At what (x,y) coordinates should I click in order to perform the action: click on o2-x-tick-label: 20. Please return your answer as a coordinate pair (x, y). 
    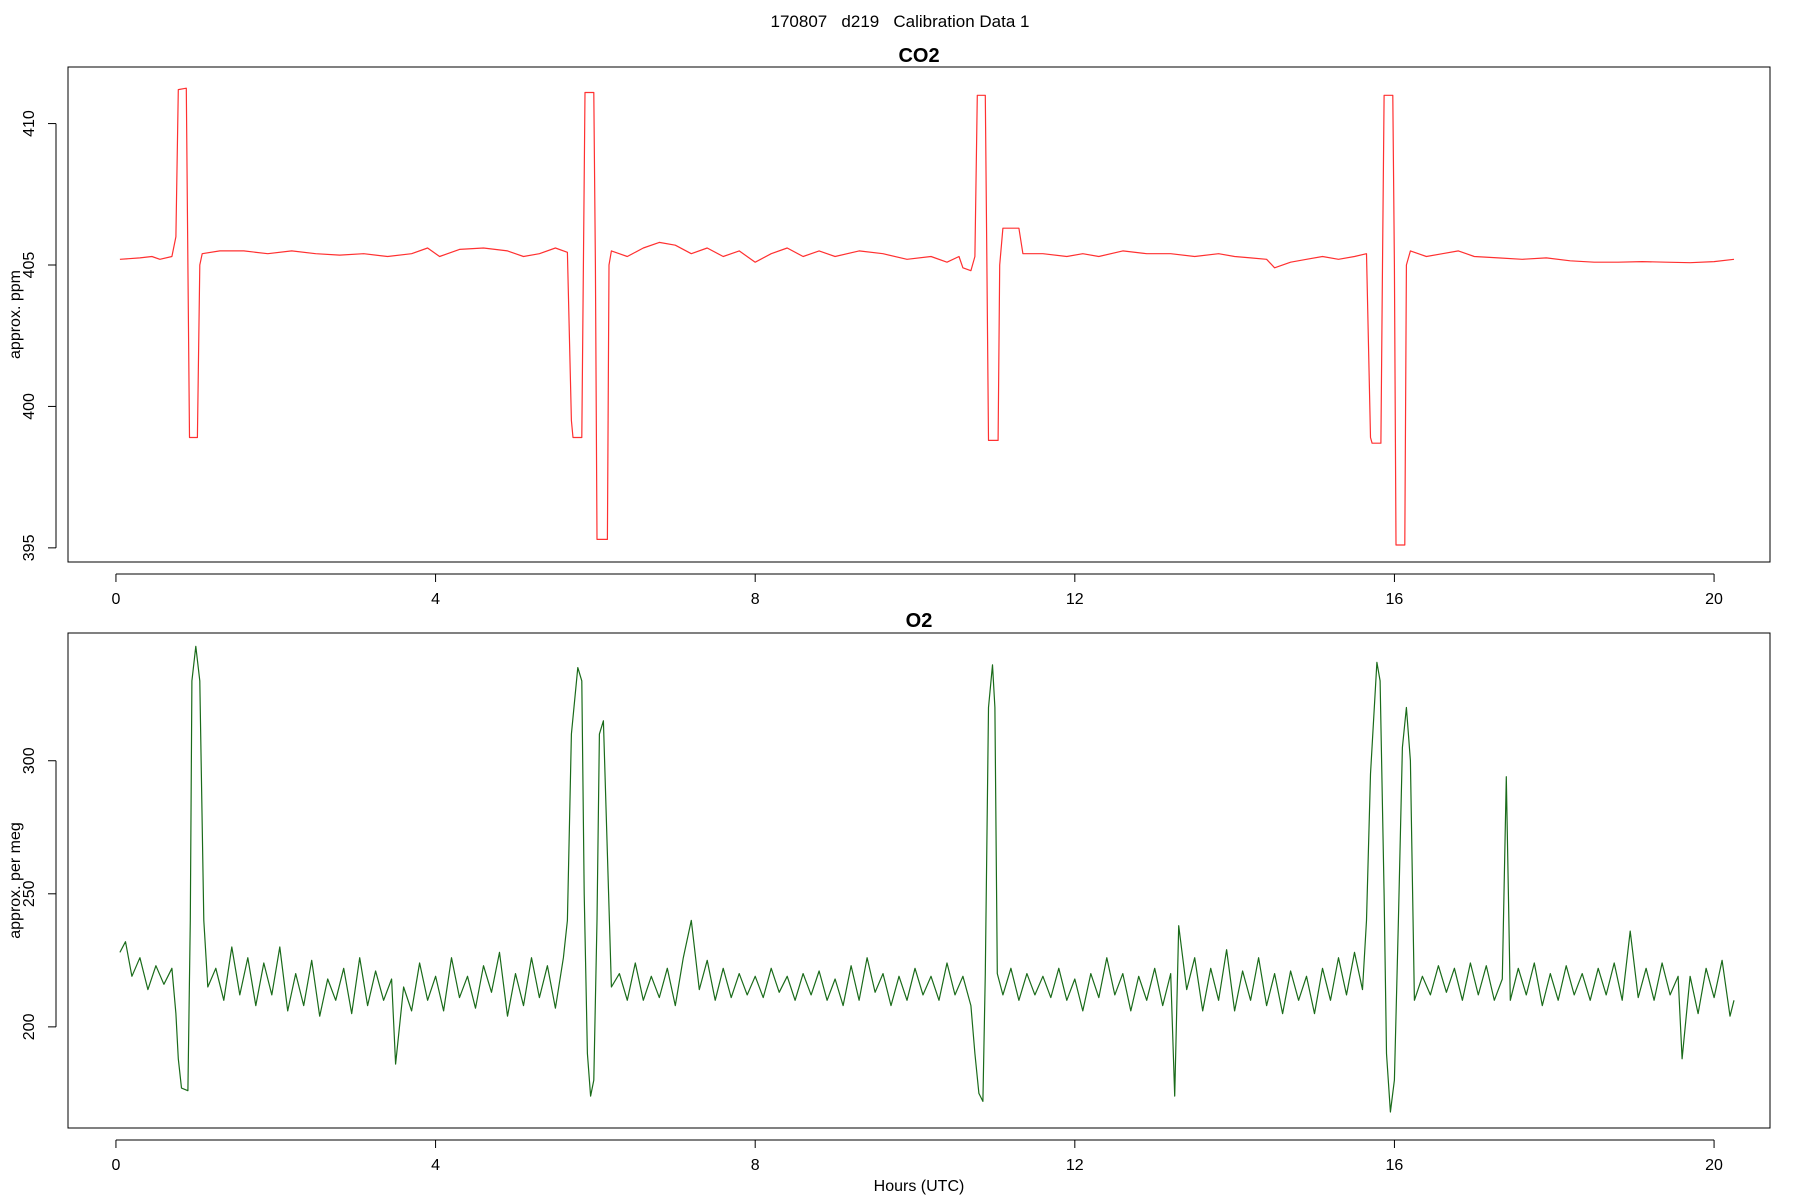
    Looking at the image, I should click on (1714, 1165).